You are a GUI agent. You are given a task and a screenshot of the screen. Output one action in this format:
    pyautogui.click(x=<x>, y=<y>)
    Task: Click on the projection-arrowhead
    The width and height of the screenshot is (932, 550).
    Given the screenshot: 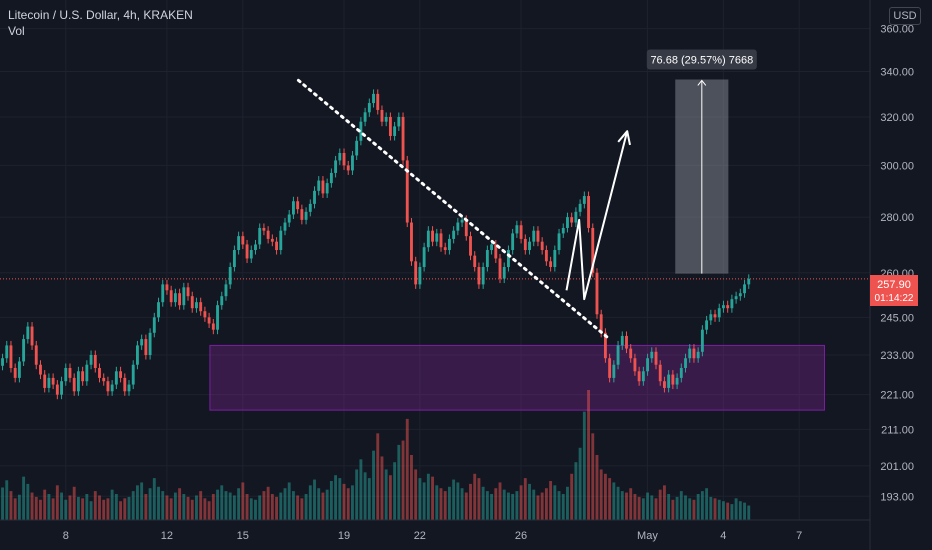 What is the action you would take?
    pyautogui.click(x=624, y=138)
    